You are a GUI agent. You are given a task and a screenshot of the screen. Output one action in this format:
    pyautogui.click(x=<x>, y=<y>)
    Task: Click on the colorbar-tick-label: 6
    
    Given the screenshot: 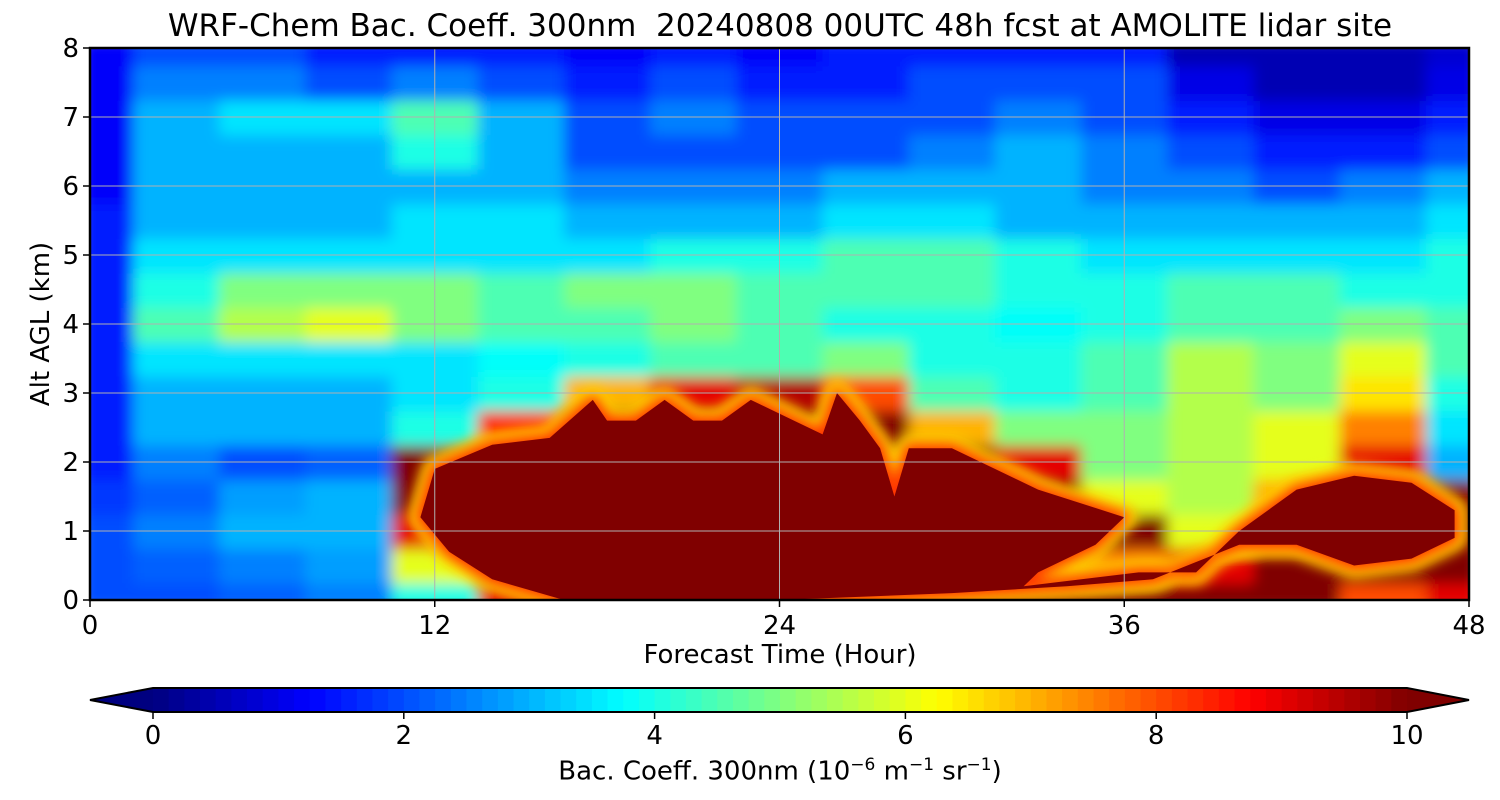 What is the action you would take?
    pyautogui.click(x=905, y=736)
    